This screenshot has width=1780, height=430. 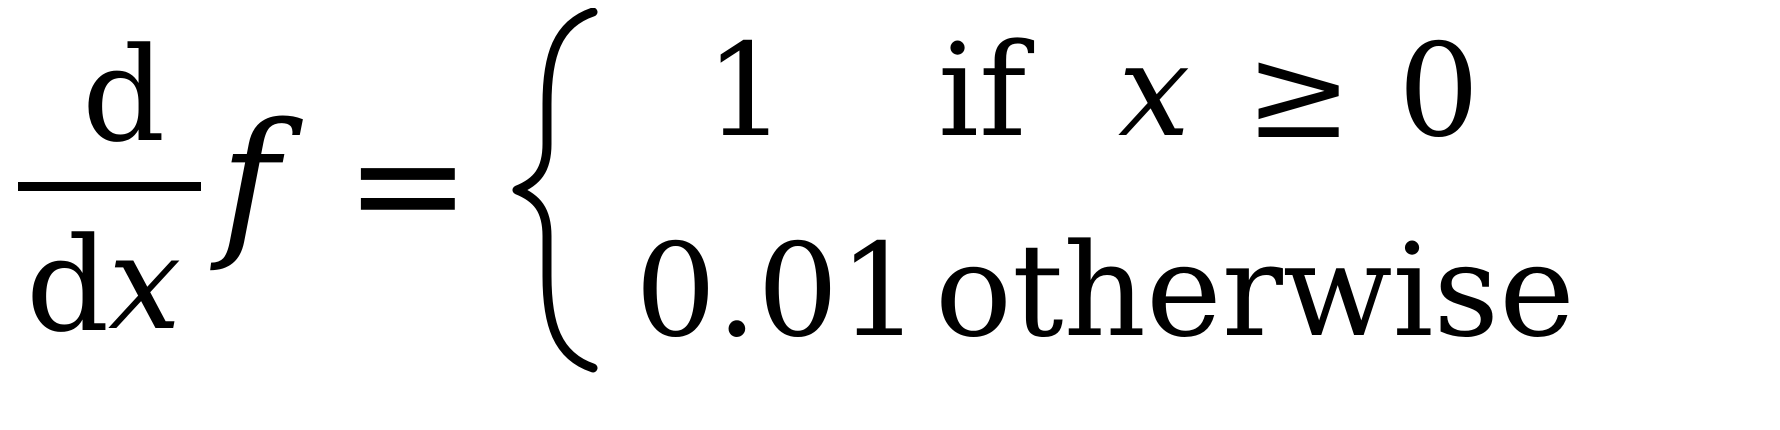 What do you see at coordinates (408, 185) in the screenshot?
I see `equals-sign: =` at bounding box center [408, 185].